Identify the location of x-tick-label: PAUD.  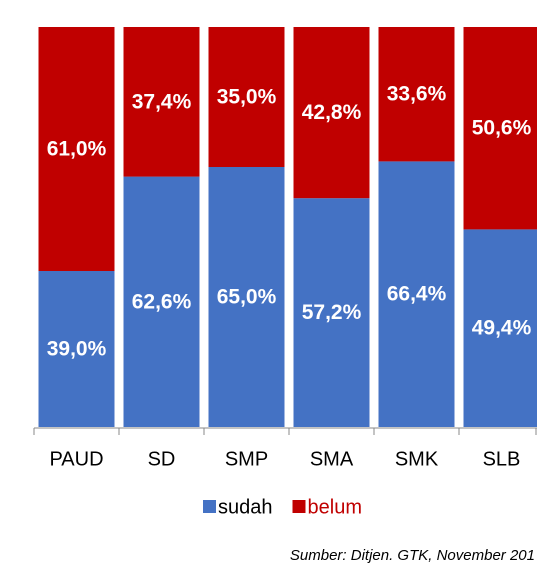
(76, 459).